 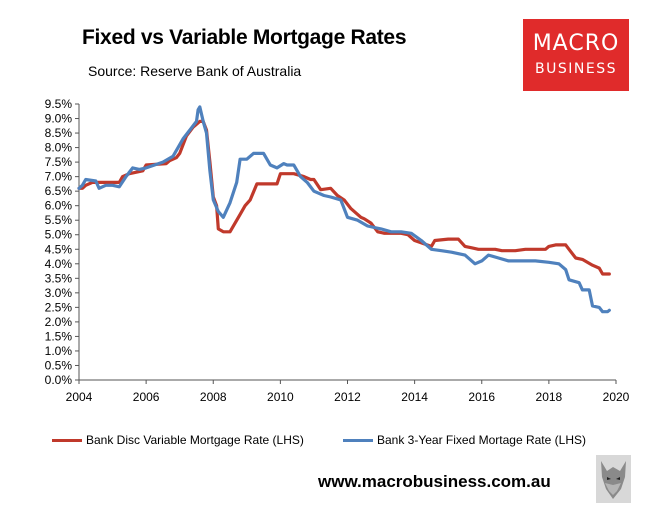 What do you see at coordinates (280, 397) in the screenshot?
I see `x-tick-label: 2010` at bounding box center [280, 397].